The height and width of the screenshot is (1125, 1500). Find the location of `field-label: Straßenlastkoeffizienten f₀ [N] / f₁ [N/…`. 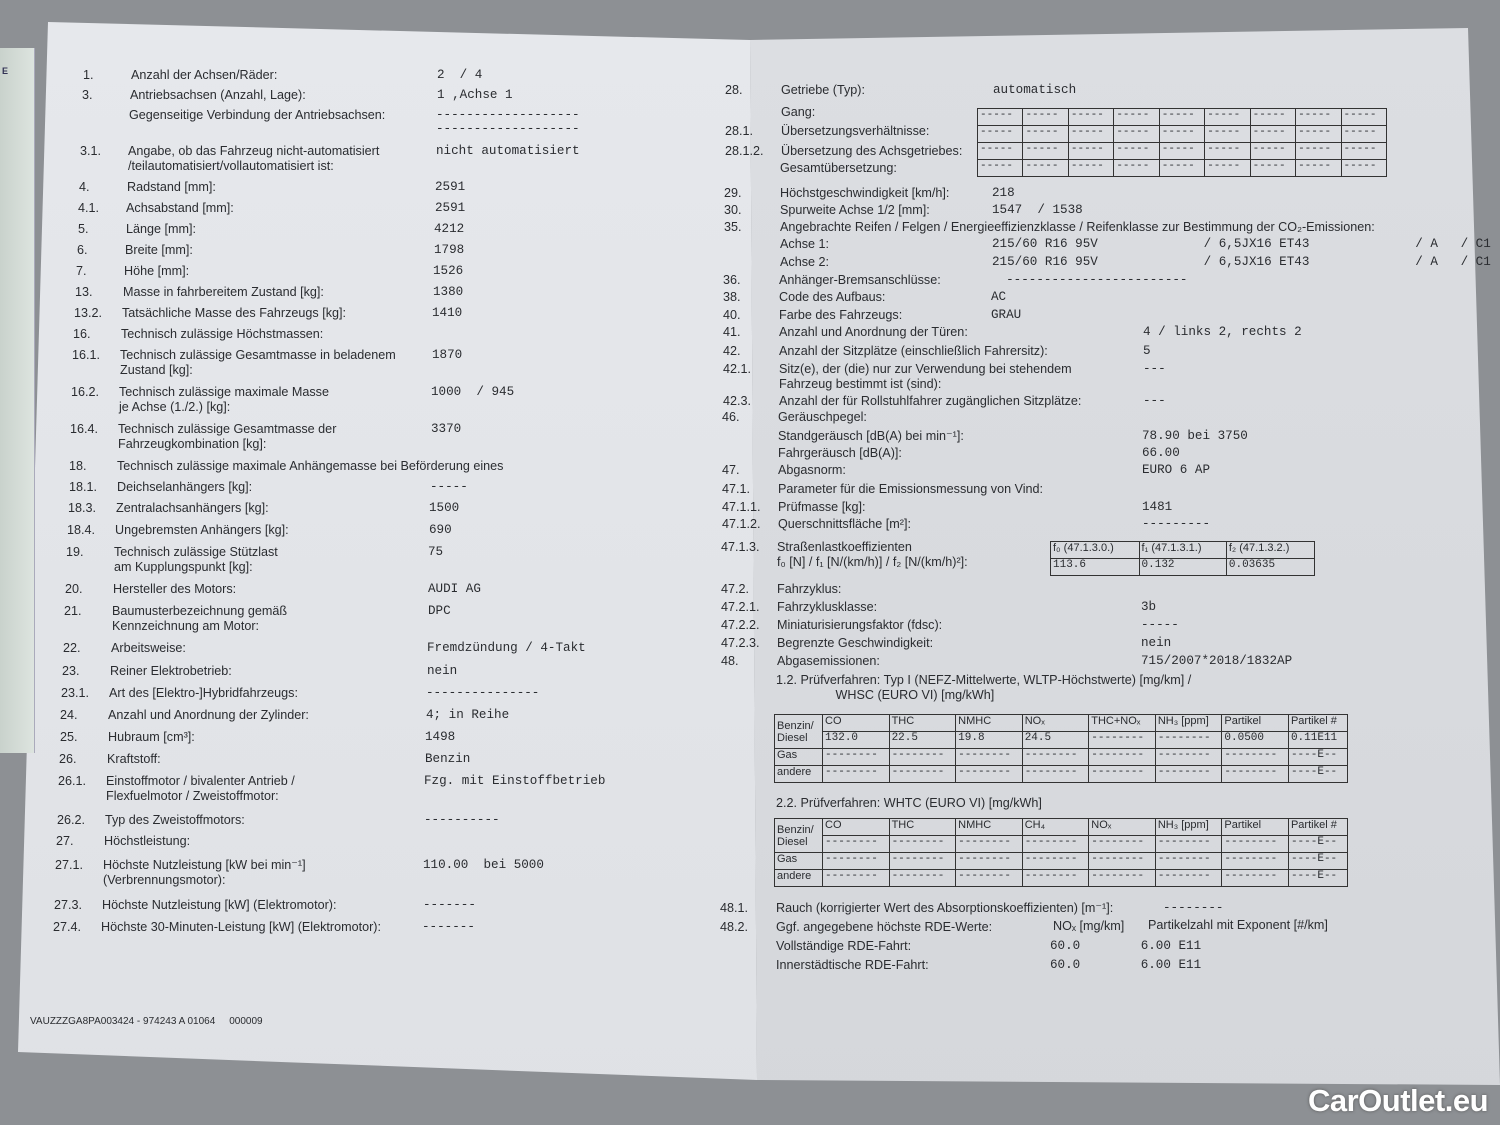

field-label: Straßenlastkoeffizienten f₀ [N] / f₁ [N/… is located at coordinates (872, 554).